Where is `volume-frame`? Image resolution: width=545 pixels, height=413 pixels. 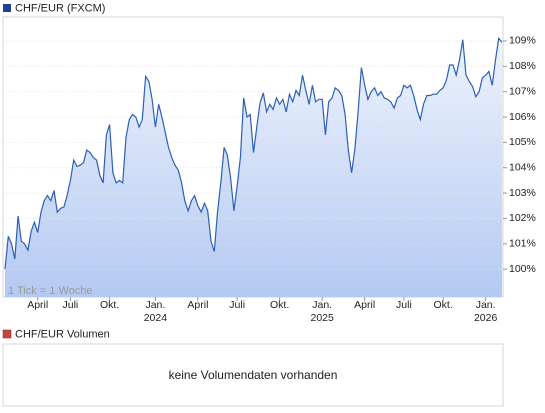 volume-frame is located at coordinates (253, 375).